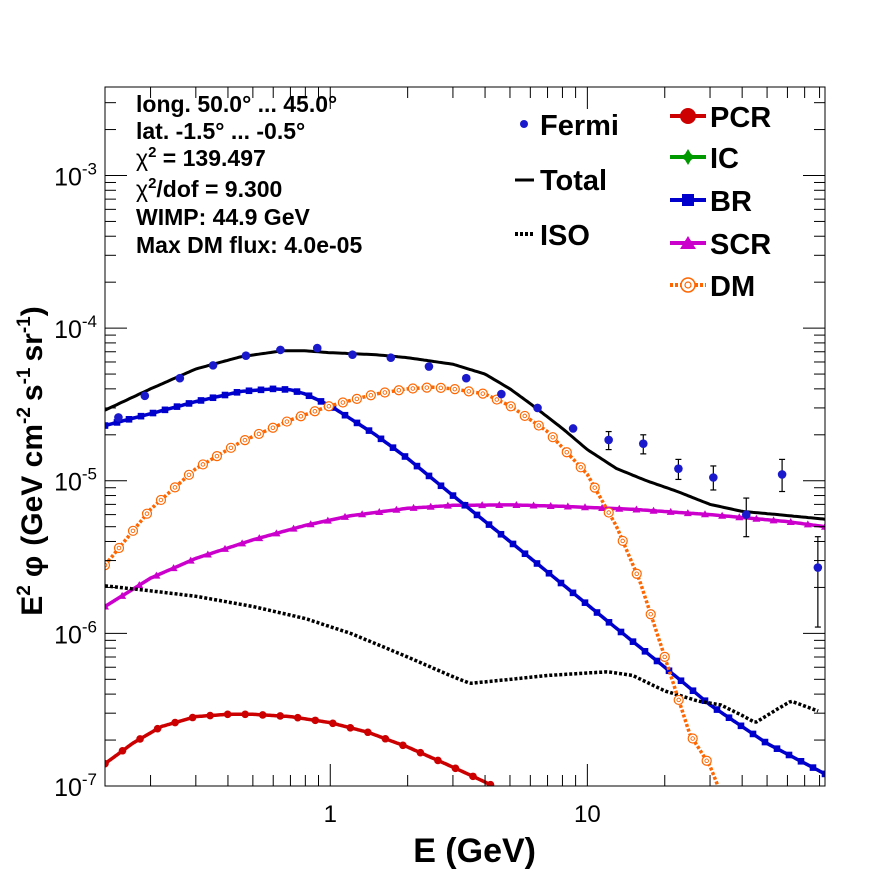  I want to click on annotation-wimp: WIMP: 44.9 GeV, so click(223, 217).